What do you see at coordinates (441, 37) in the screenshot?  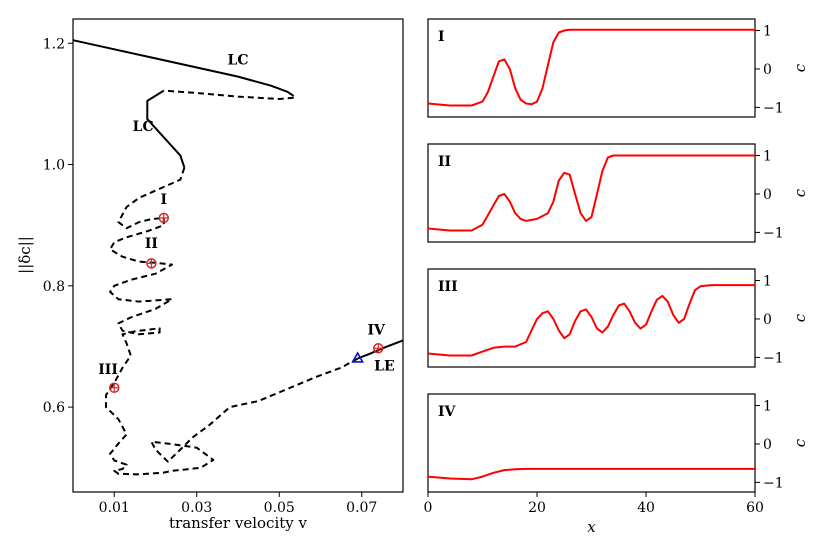 I see `profile-panel-label: I` at bounding box center [441, 37].